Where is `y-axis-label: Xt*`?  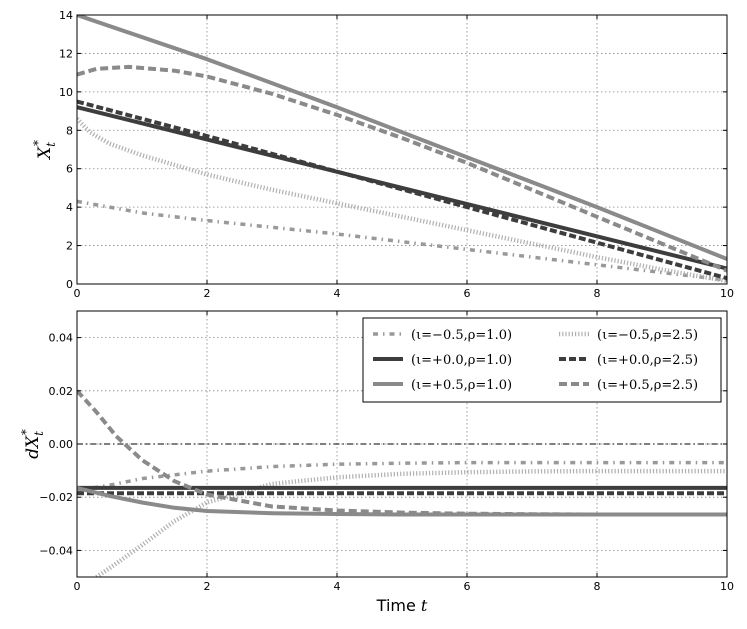
y-axis-label: Xt* is located at coordinates (44, 150).